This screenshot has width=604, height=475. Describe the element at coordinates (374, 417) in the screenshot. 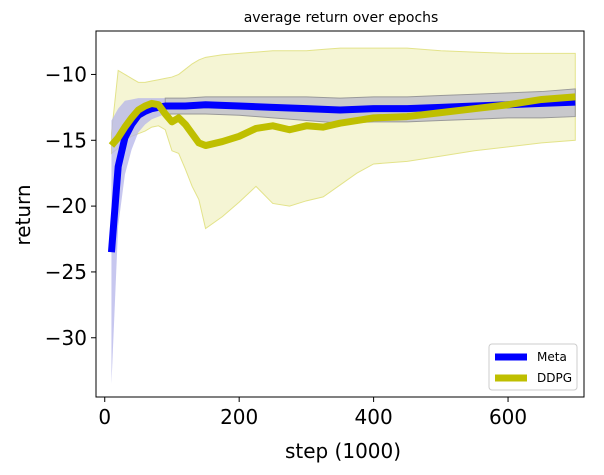

I see `x-tick-label: 400` at that location.